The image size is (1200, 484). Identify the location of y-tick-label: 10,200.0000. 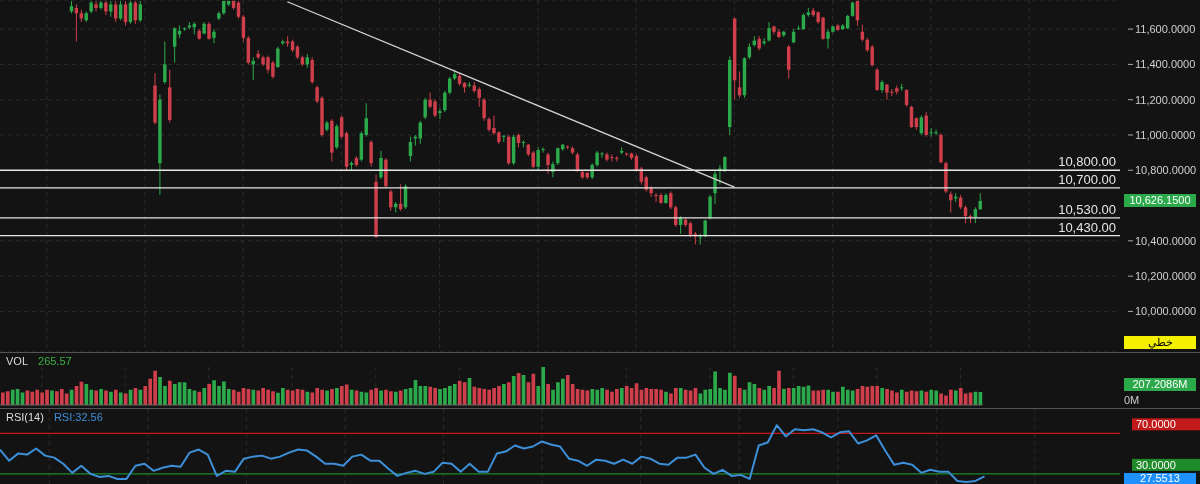
(1166, 276).